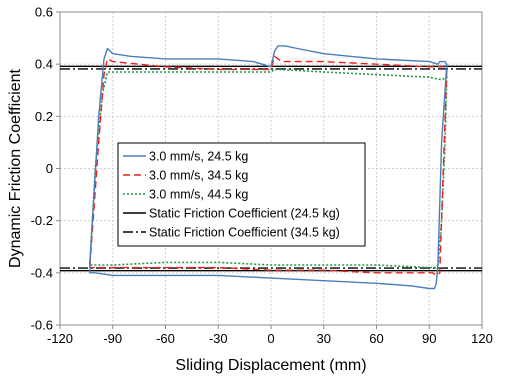  I want to click on legend-label-5: Static Friction Coefficient (34.5 kg), so click(244, 233).